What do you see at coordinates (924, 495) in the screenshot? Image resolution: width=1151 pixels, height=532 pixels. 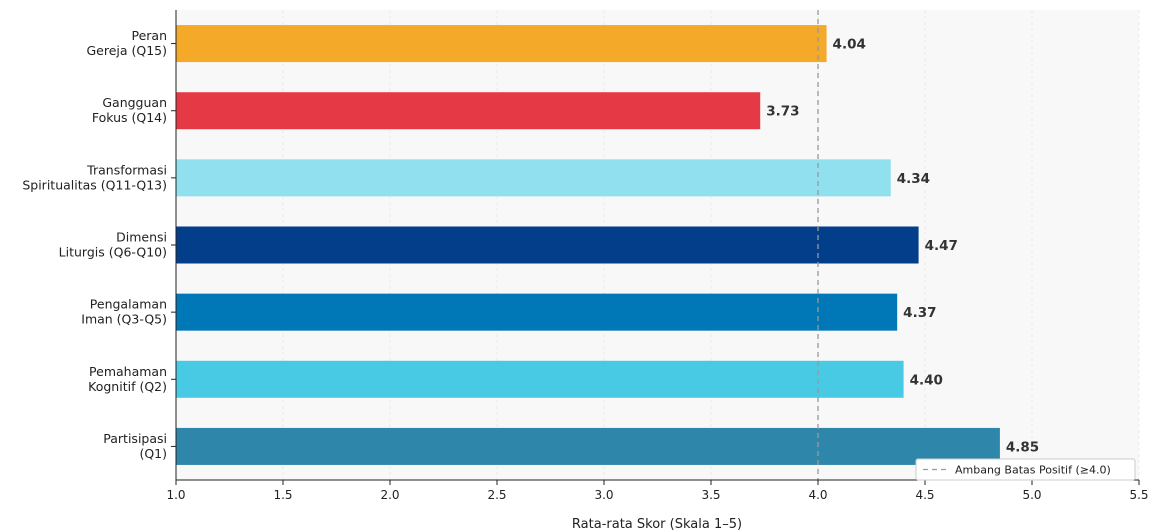 I see `x-tick-label: 4.5` at bounding box center [924, 495].